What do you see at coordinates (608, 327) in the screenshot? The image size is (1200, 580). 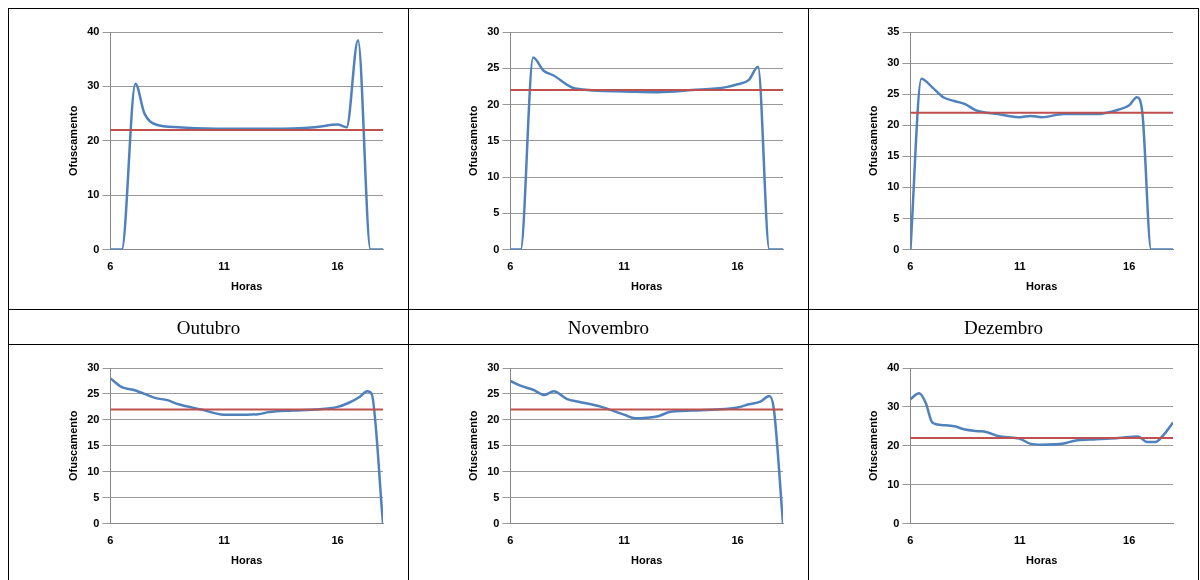 I see `text: Novembro` at bounding box center [608, 327].